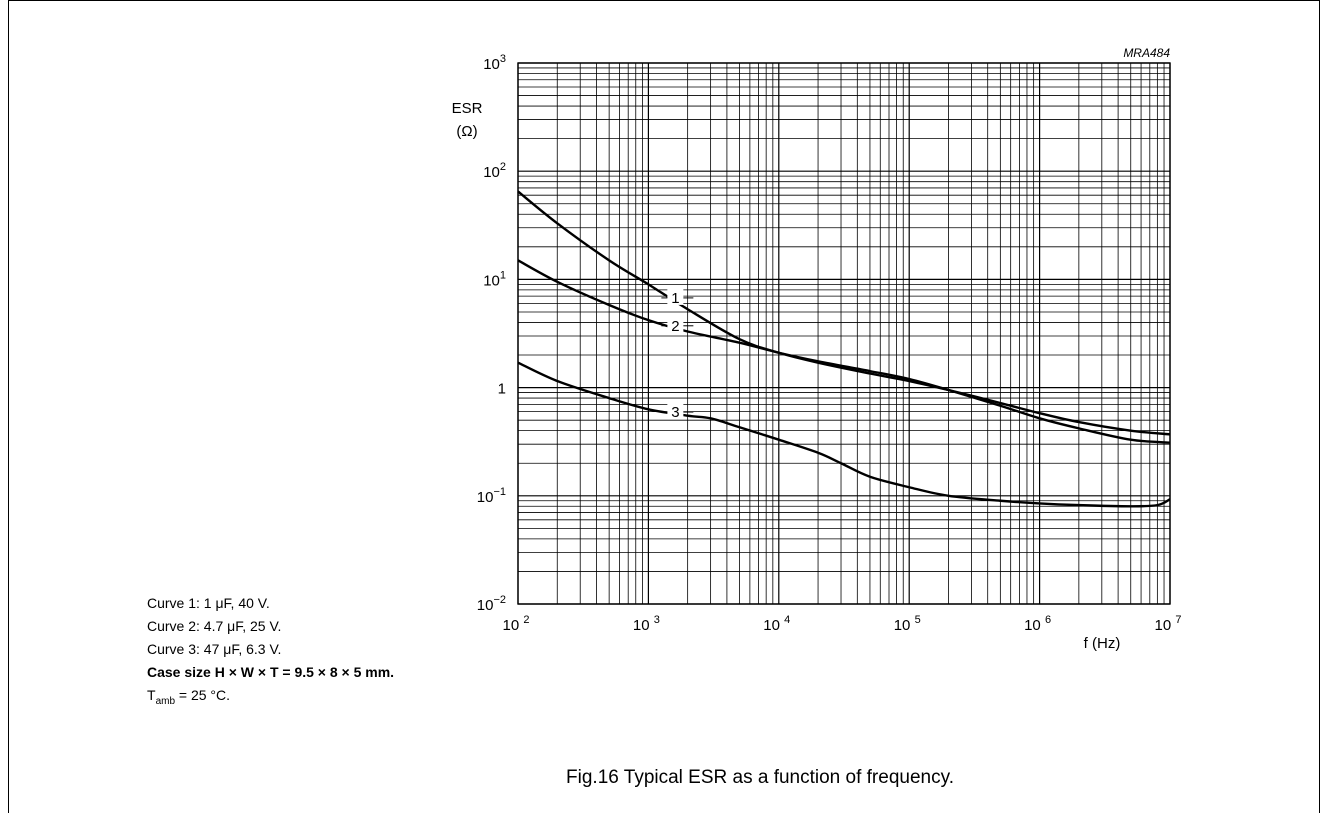 The image size is (1324, 813). What do you see at coordinates (214, 626) in the screenshot?
I see `note-curve-2: Curve 2: 4.7 μF, 25 V.` at bounding box center [214, 626].